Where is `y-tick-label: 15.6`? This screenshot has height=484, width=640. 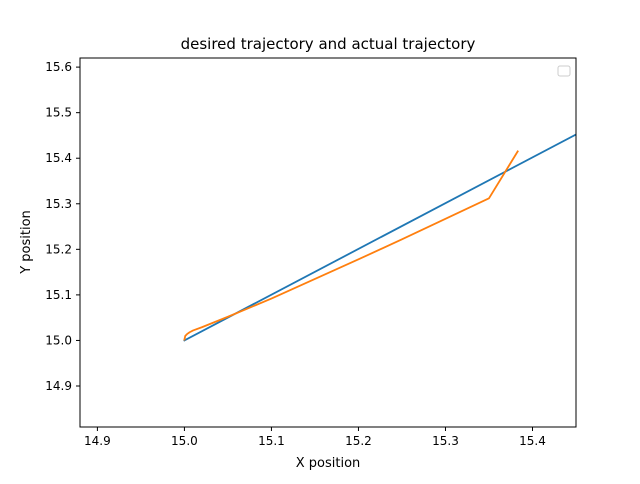
y-tick-label: 15.6 is located at coordinates (58, 67).